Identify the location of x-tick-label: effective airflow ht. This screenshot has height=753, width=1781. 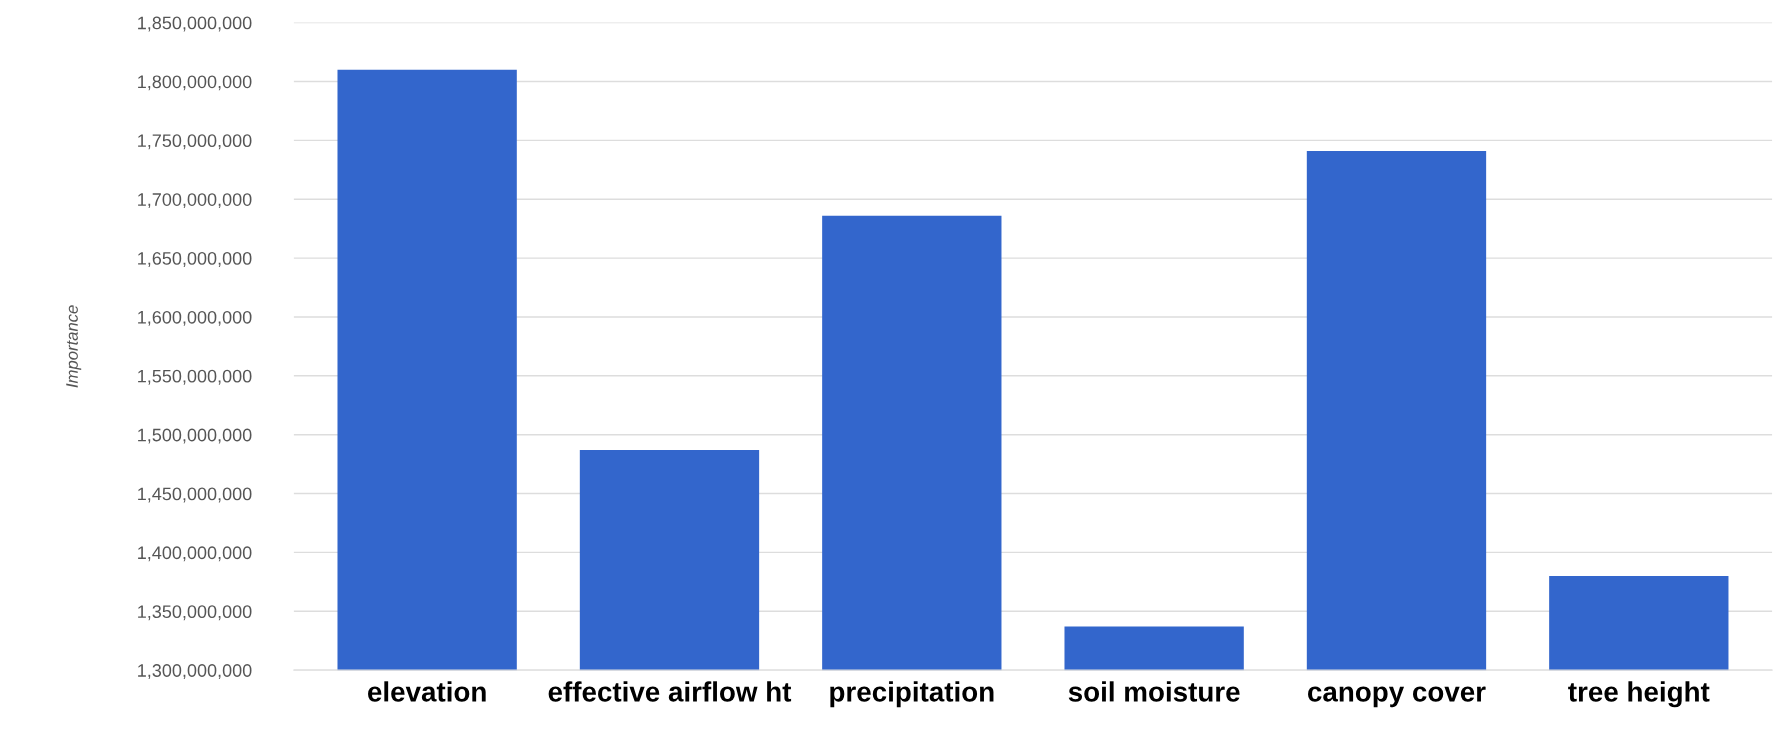
(670, 691).